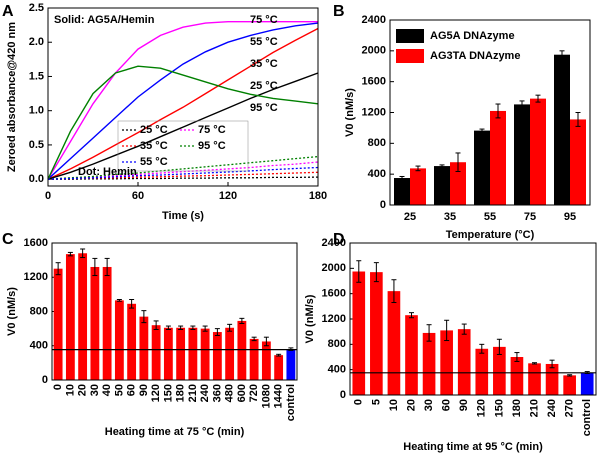 This screenshot has height=466, width=600. Describe the element at coordinates (472, 36) in the screenshot. I see `legend-label: AG5A DNAzyme` at that location.